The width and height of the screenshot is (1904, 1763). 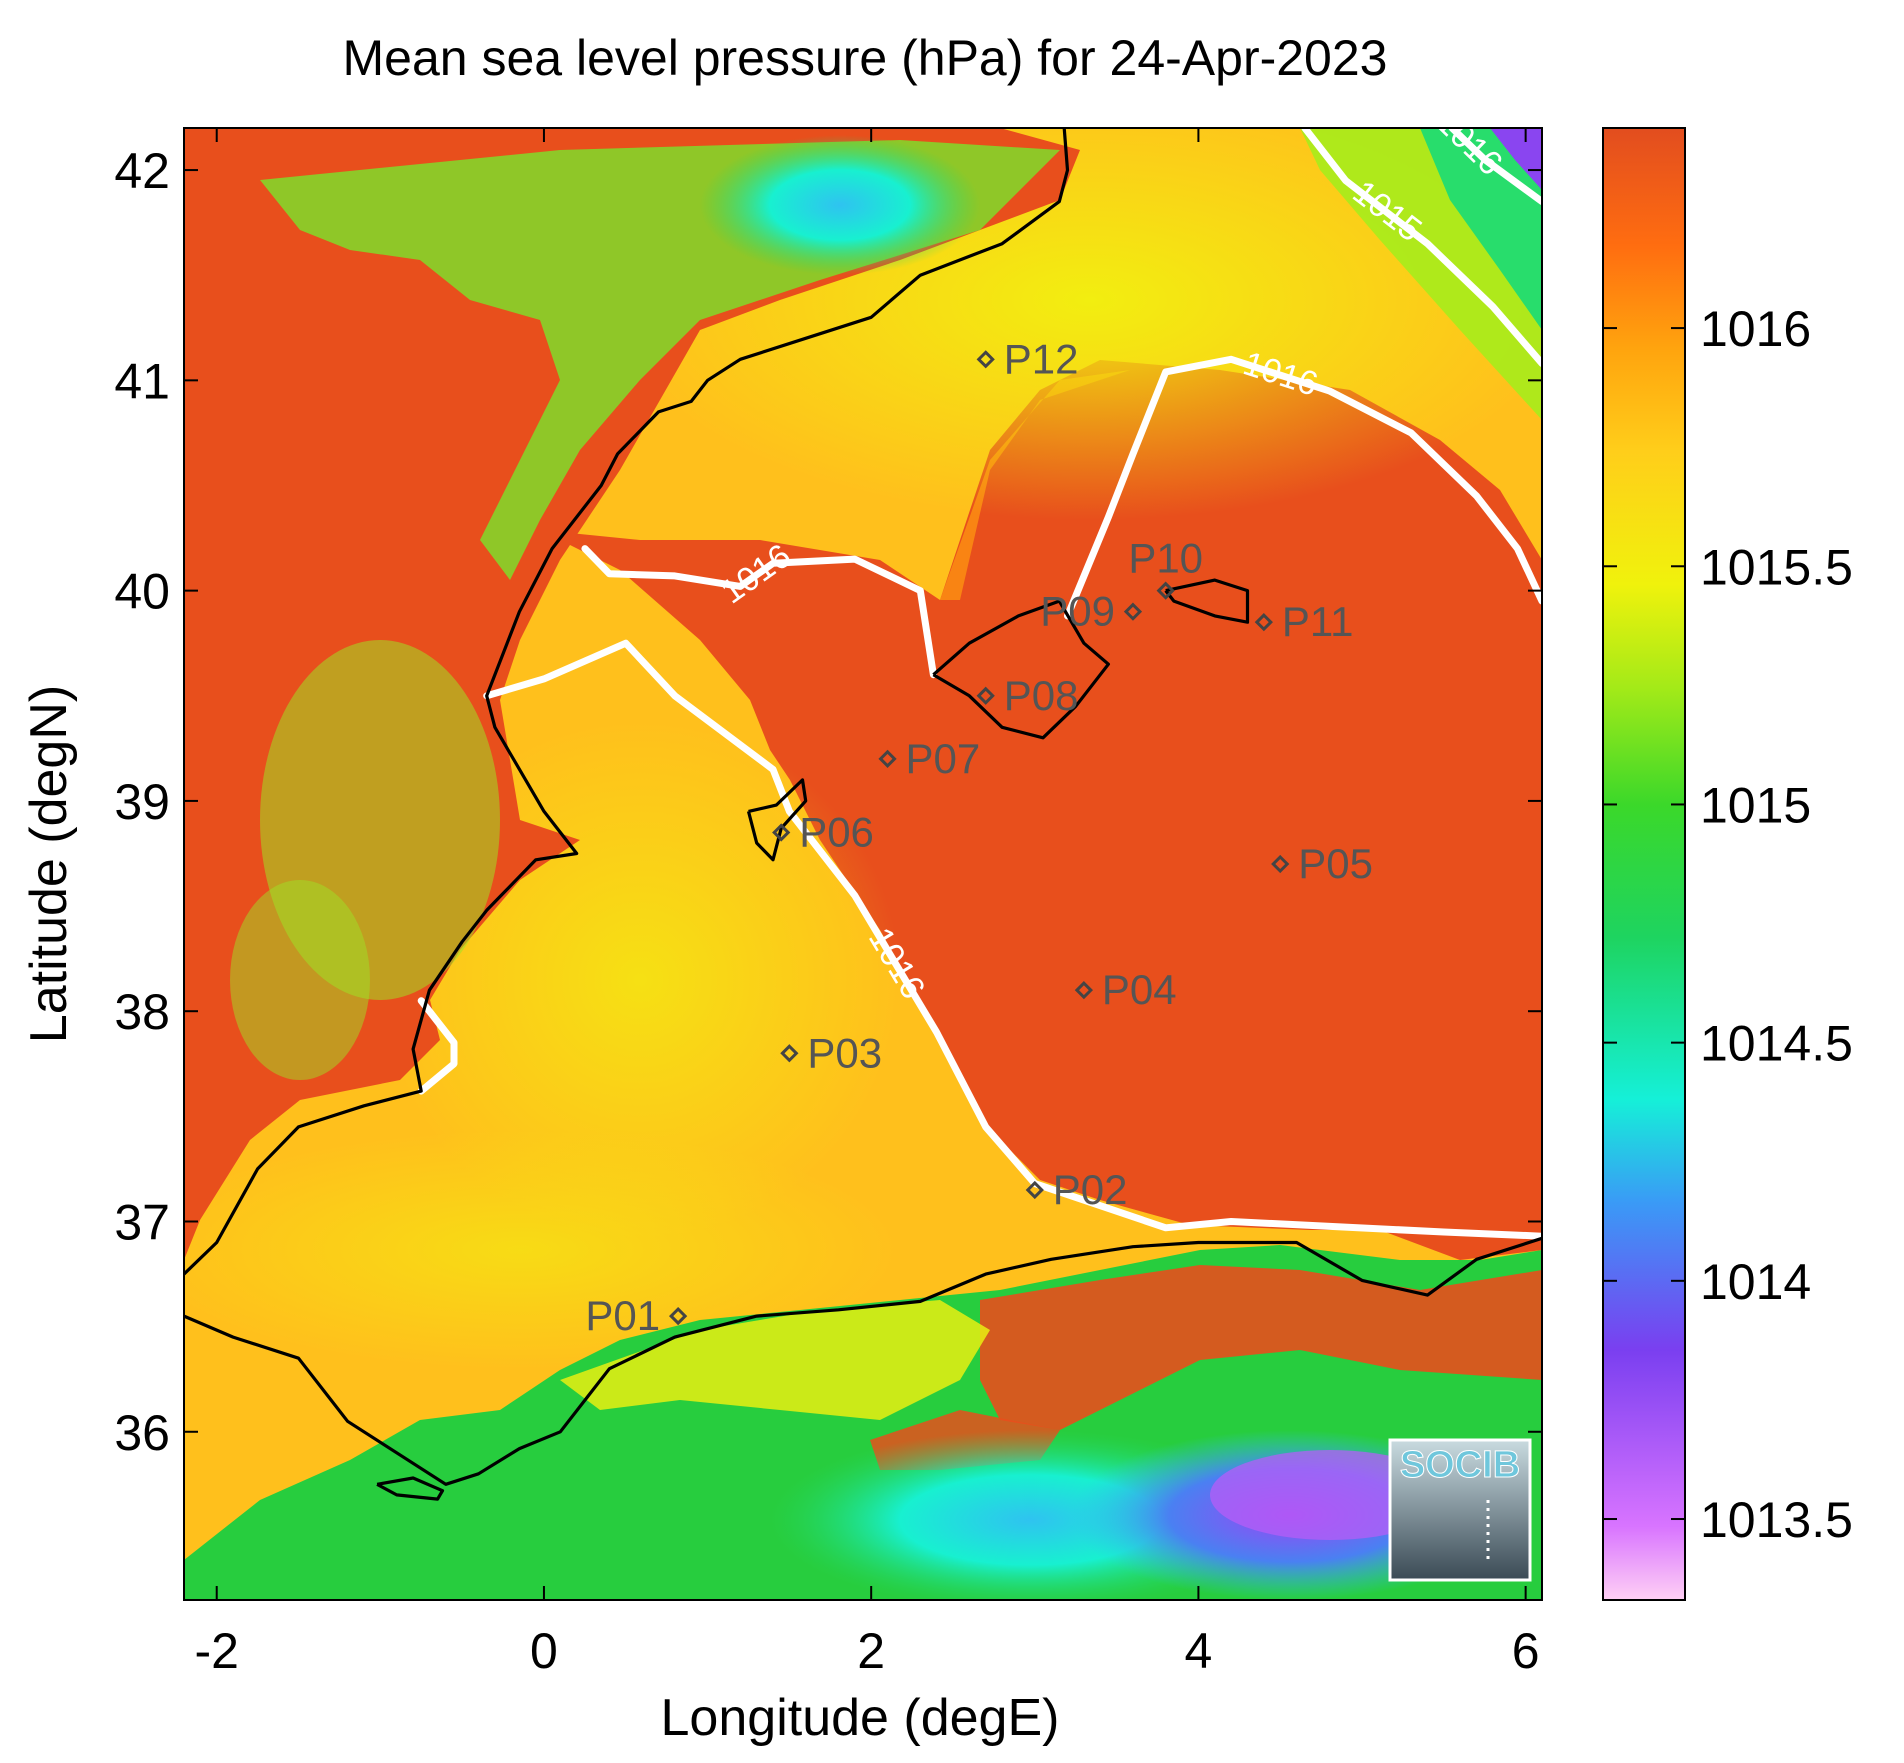 What do you see at coordinates (844, 1052) in the screenshot?
I see `station-label: P03` at bounding box center [844, 1052].